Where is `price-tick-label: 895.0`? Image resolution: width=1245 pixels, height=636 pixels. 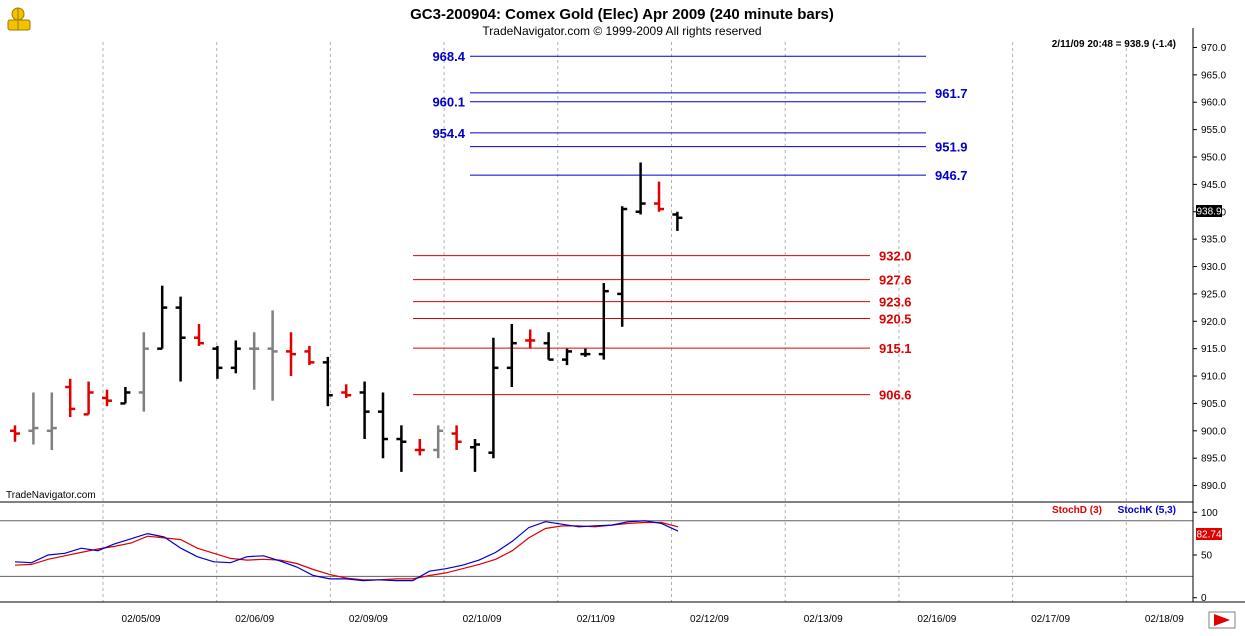 price-tick-label: 895.0 is located at coordinates (1213, 459).